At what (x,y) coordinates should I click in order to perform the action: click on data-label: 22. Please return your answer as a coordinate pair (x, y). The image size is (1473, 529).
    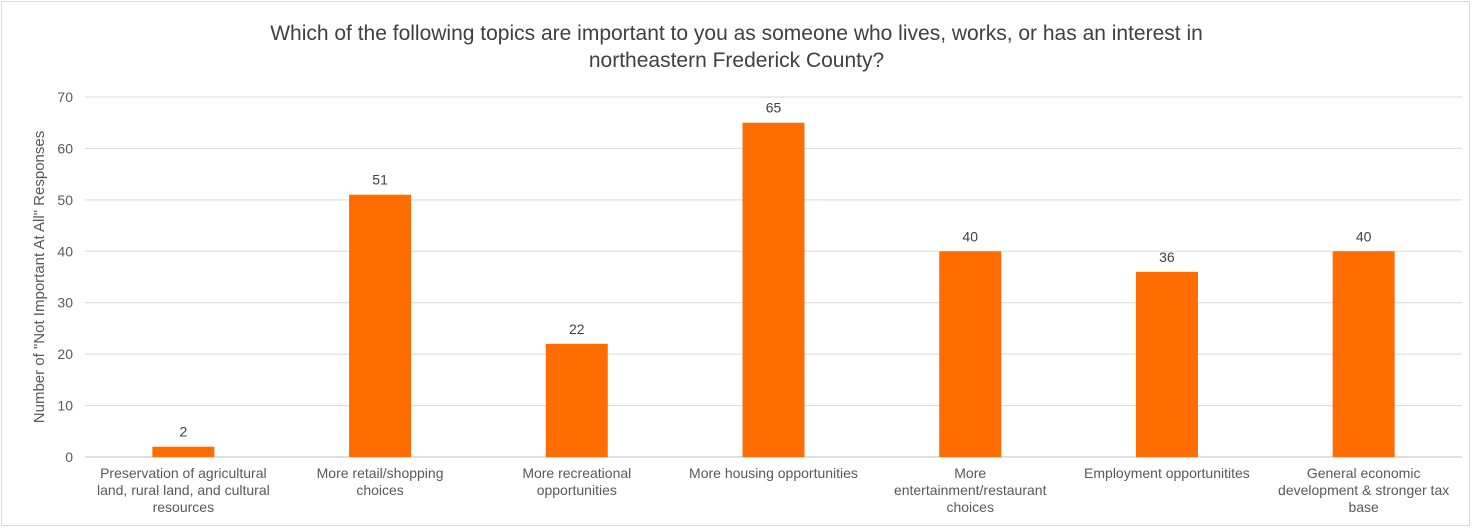
    Looking at the image, I should click on (577, 329).